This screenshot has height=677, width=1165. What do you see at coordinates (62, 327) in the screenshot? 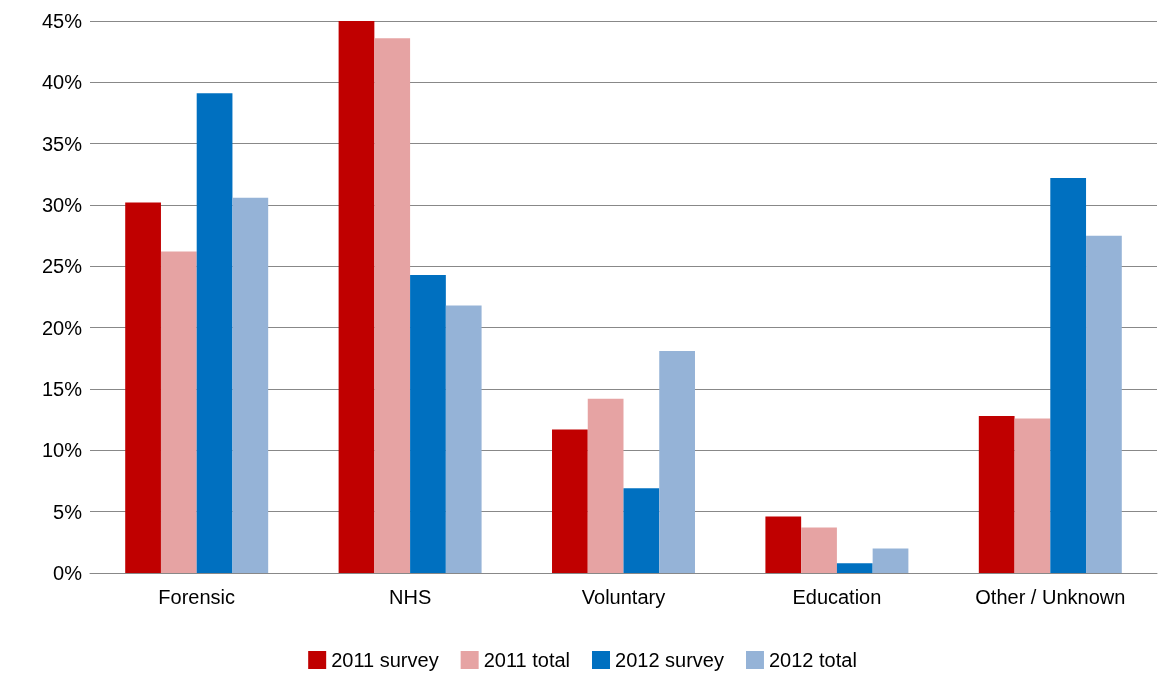
I see `y-tick-label: 20%` at bounding box center [62, 327].